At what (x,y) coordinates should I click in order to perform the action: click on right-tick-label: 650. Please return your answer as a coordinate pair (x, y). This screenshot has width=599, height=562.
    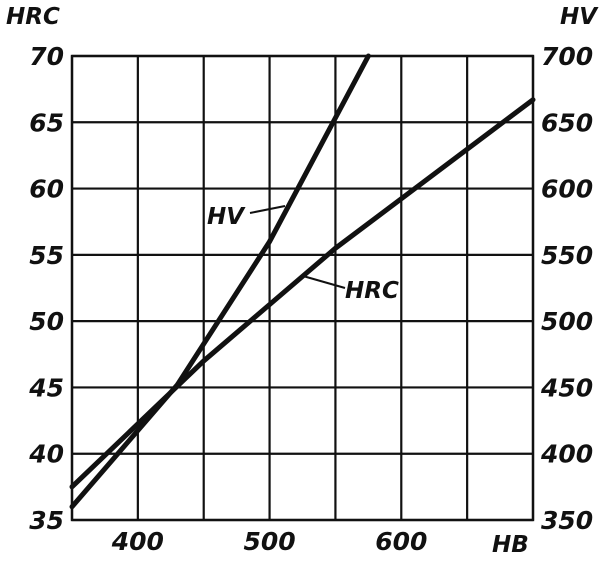
    Looking at the image, I should click on (567, 122).